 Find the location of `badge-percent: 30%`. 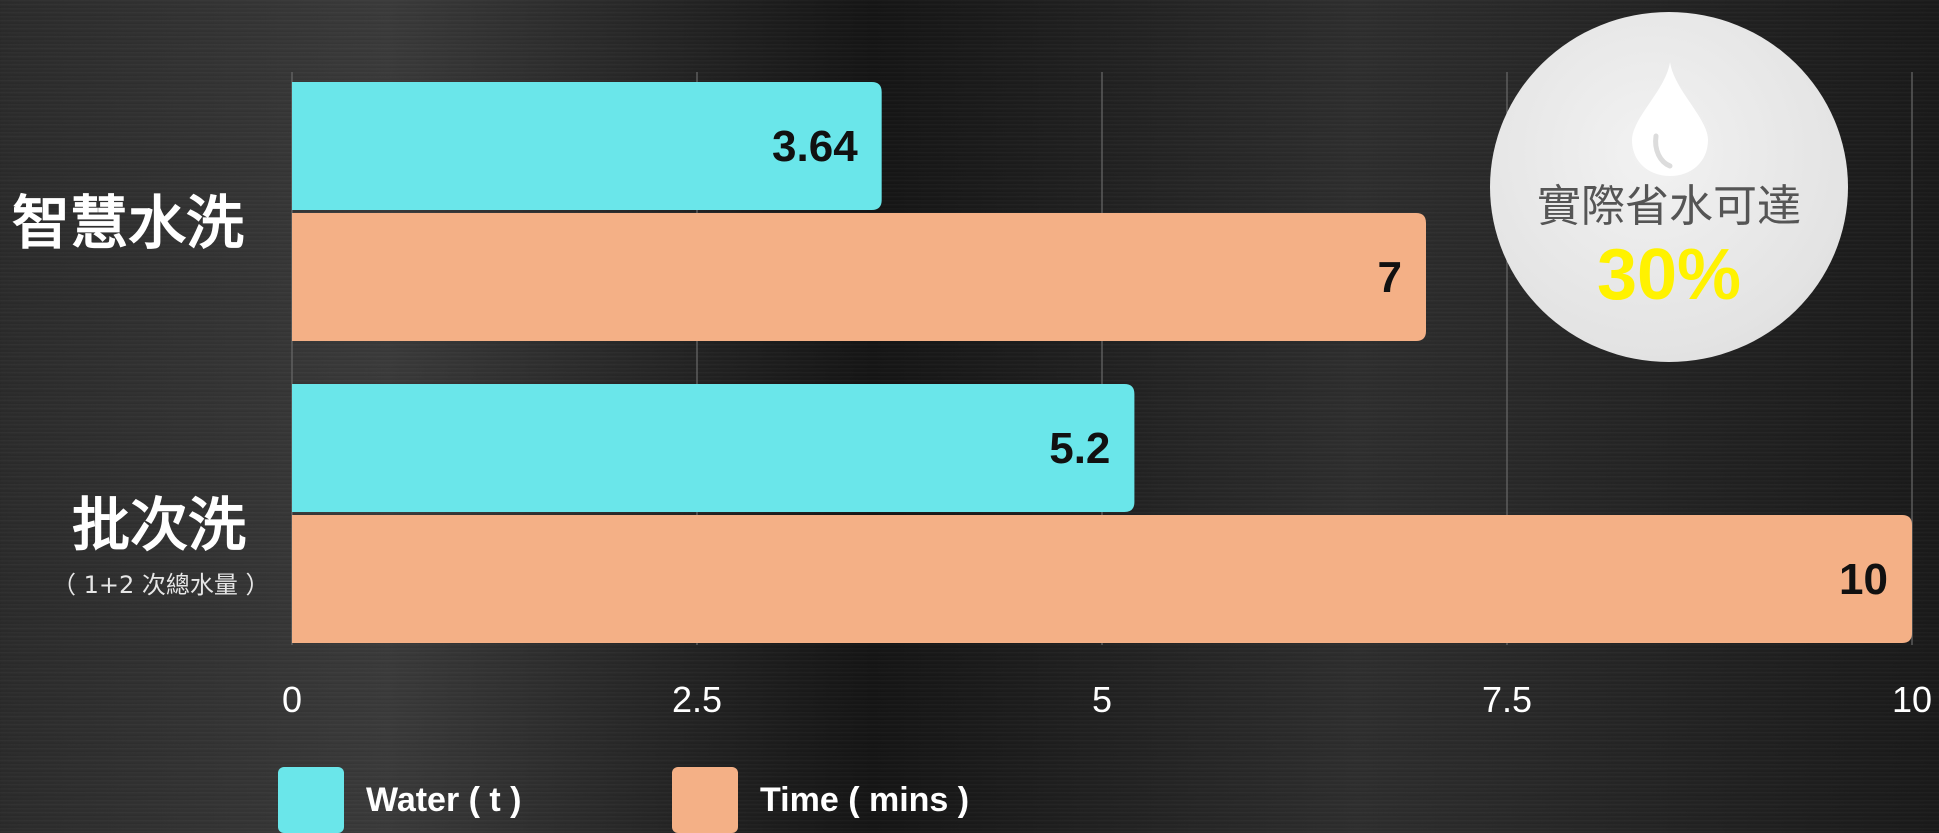

badge-percent: 30% is located at coordinates (1669, 275).